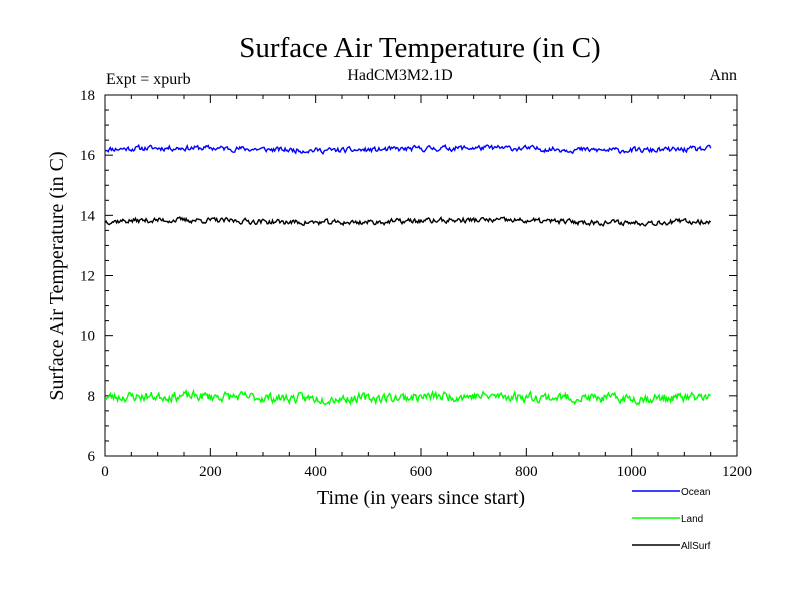 The height and width of the screenshot is (600, 800). I want to click on y-tick-label: 14, so click(88, 216).